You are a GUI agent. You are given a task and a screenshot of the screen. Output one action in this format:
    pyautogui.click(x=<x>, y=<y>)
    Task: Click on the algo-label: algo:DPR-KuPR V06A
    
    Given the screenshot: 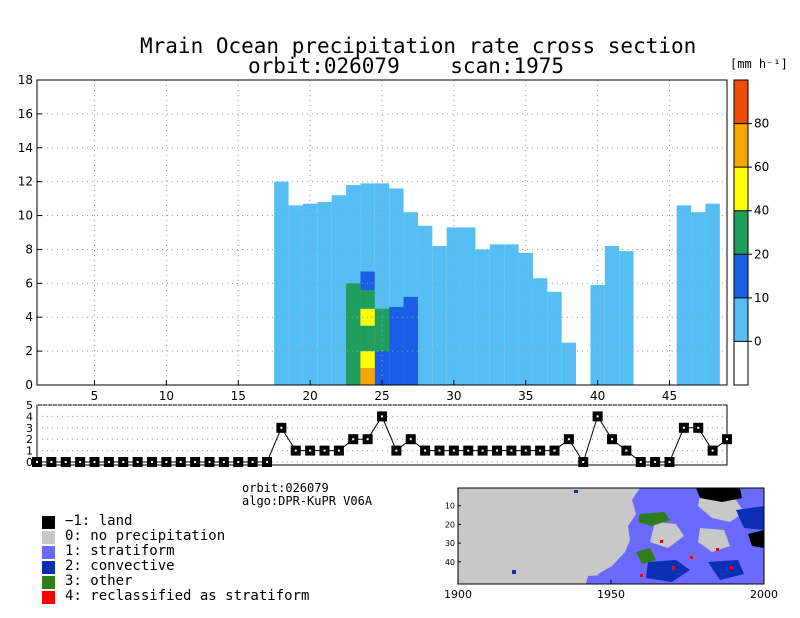 What is the action you would take?
    pyautogui.click(x=307, y=501)
    